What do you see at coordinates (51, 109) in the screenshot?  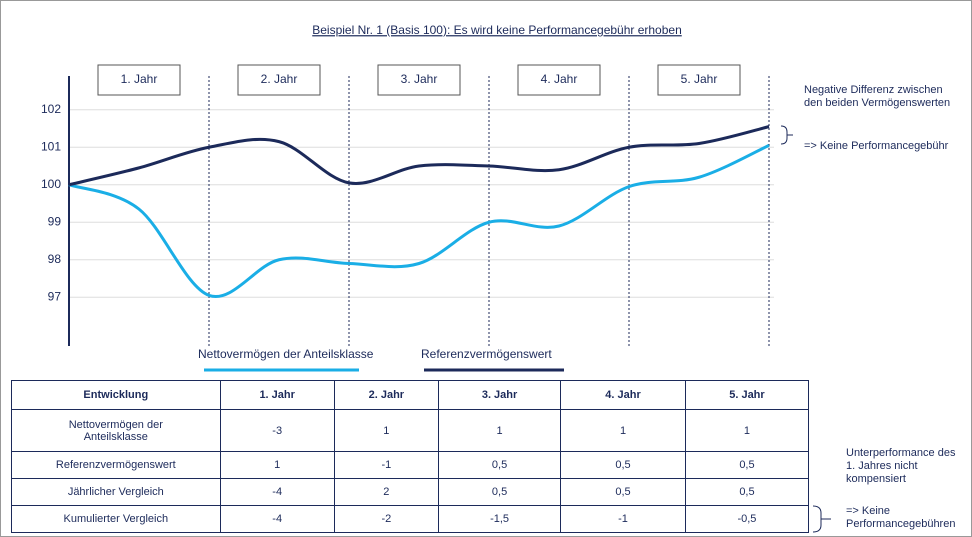 I see `y-tick-label: 102` at bounding box center [51, 109].